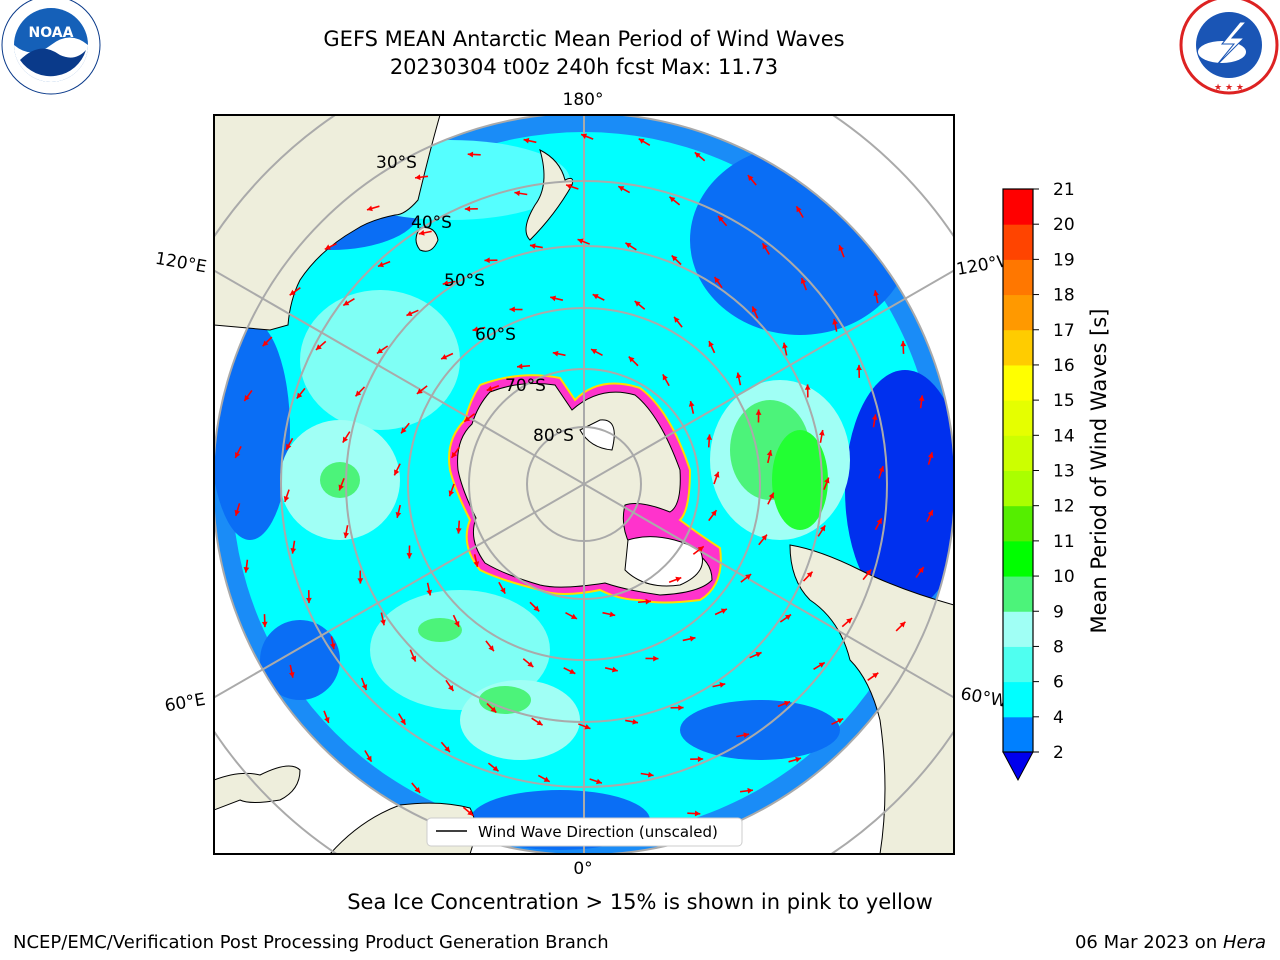 Image resolution: width=1280 pixels, height=960 pixels. What do you see at coordinates (1064, 366) in the screenshot?
I see `colorbar-tick-label: 16` at bounding box center [1064, 366].